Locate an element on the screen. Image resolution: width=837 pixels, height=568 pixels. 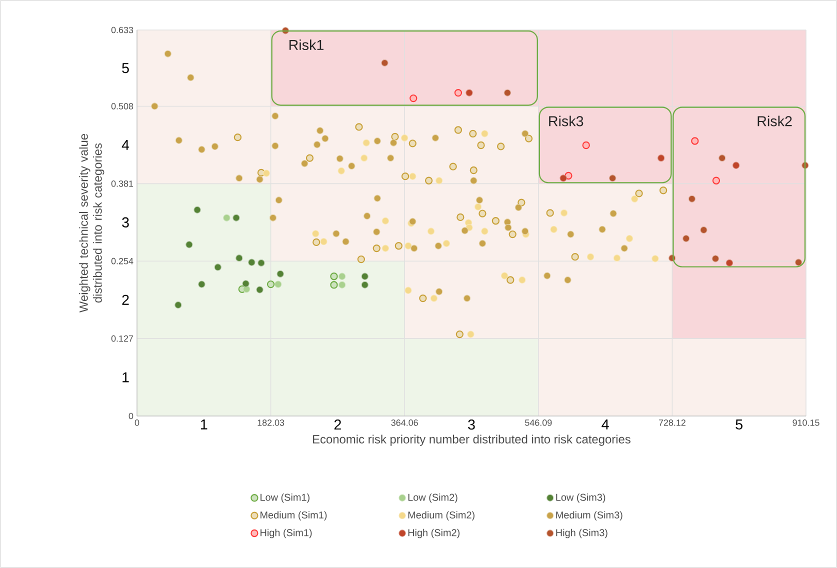
x-tick-label: 546.09 is located at coordinates (538, 423).